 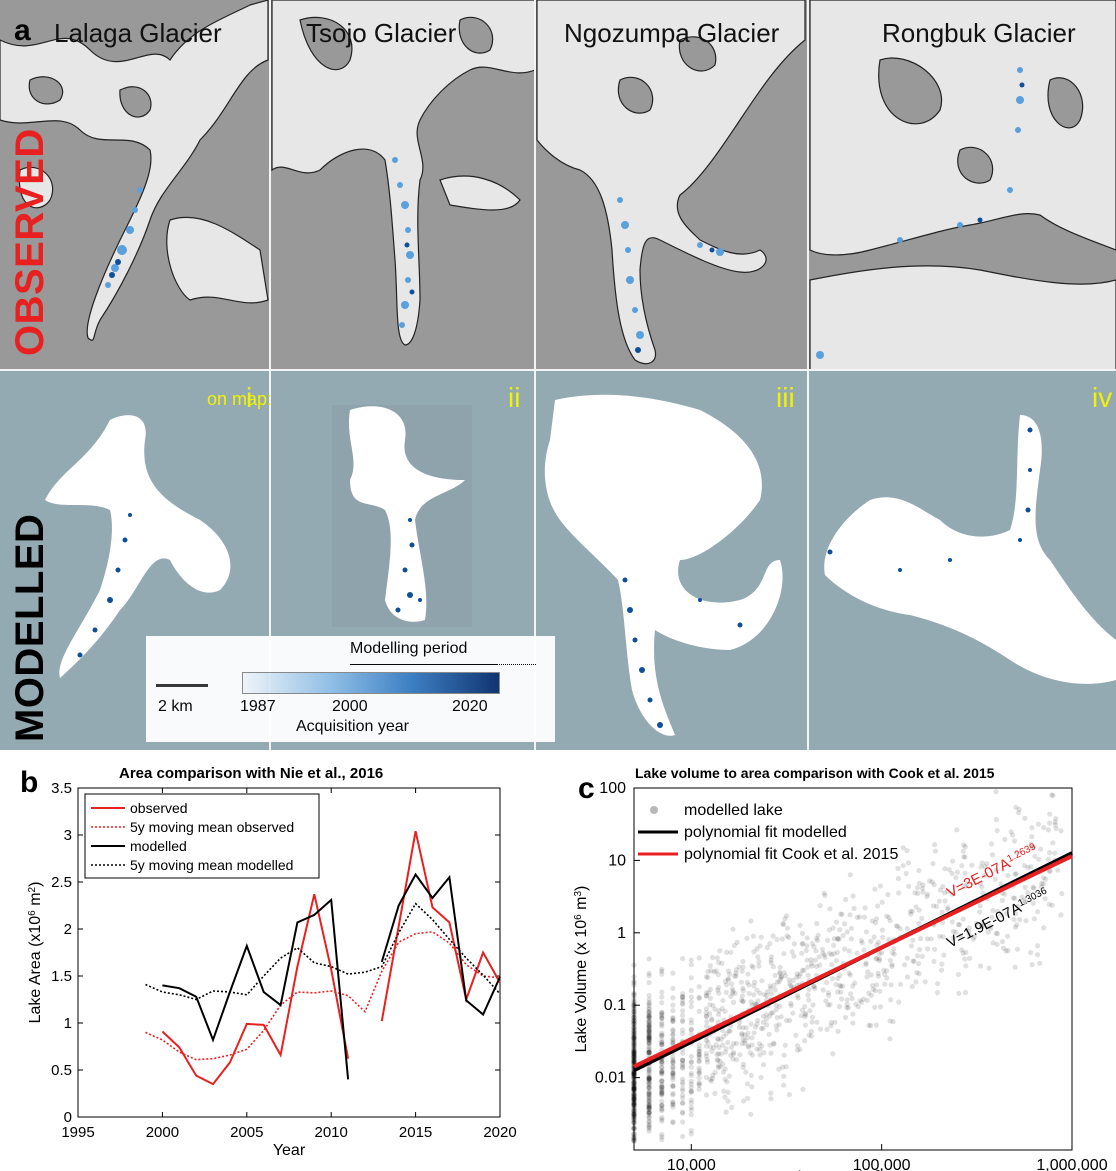 What do you see at coordinates (733, 810) in the screenshot?
I see `legend-label: modelled lake` at bounding box center [733, 810].